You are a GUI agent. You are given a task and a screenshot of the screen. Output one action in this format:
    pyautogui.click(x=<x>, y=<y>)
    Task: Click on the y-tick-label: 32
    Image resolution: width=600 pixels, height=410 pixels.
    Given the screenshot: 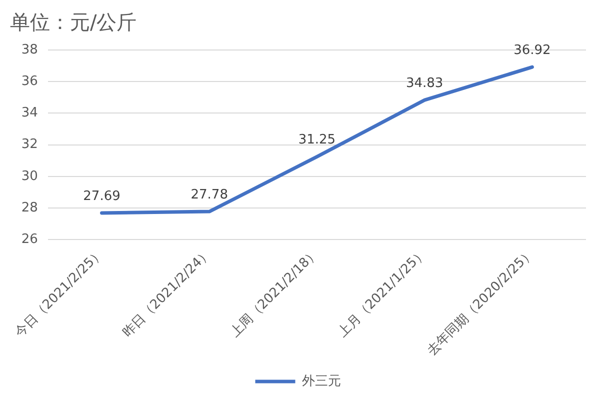 What is the action you would take?
    pyautogui.click(x=29, y=144)
    